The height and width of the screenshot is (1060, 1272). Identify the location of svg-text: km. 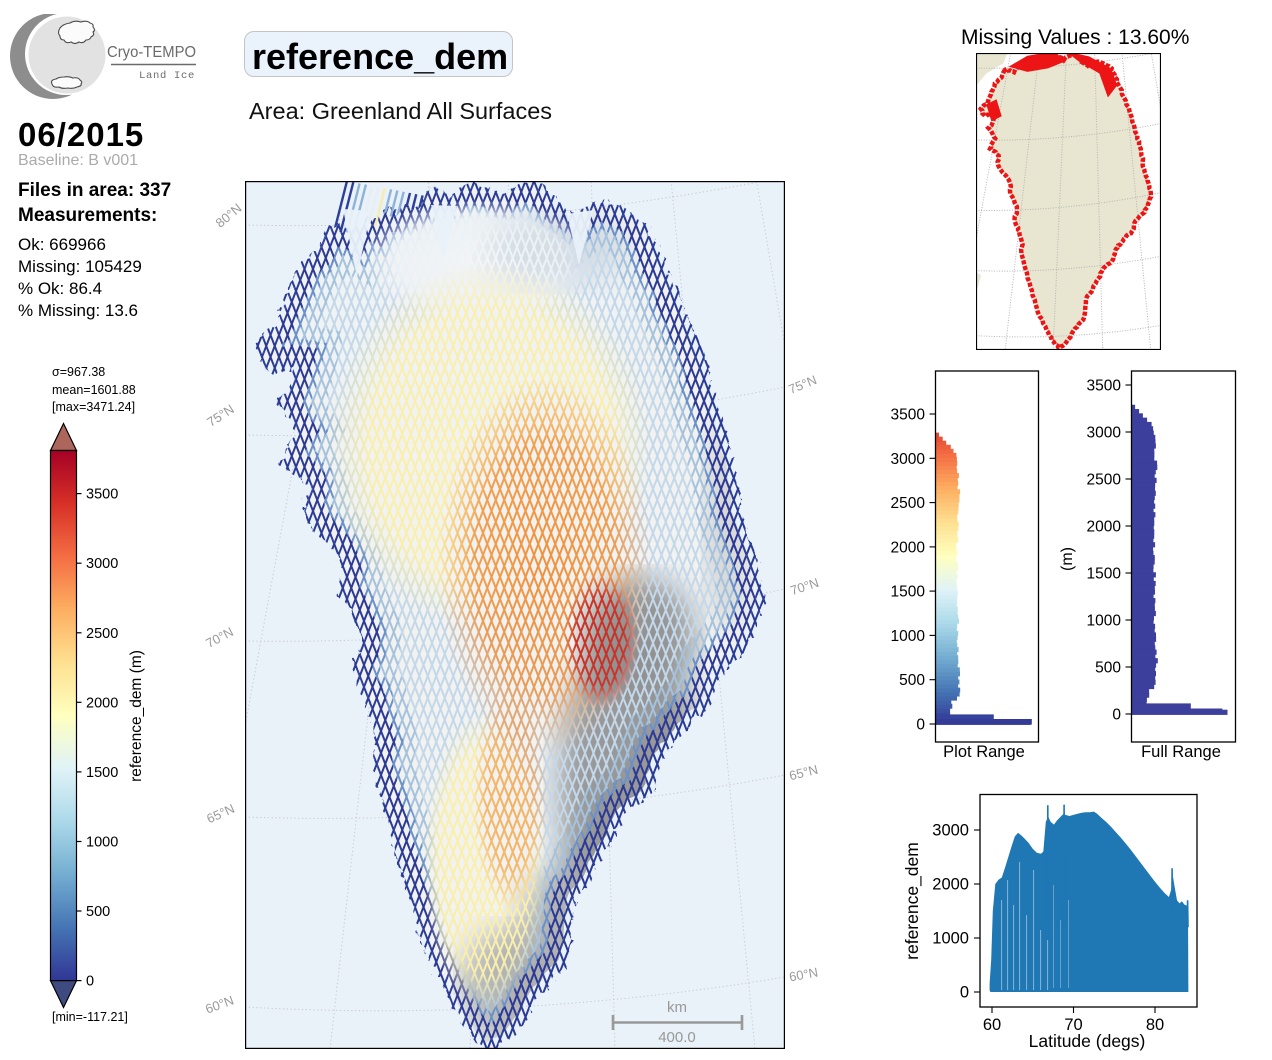
(677, 1007).